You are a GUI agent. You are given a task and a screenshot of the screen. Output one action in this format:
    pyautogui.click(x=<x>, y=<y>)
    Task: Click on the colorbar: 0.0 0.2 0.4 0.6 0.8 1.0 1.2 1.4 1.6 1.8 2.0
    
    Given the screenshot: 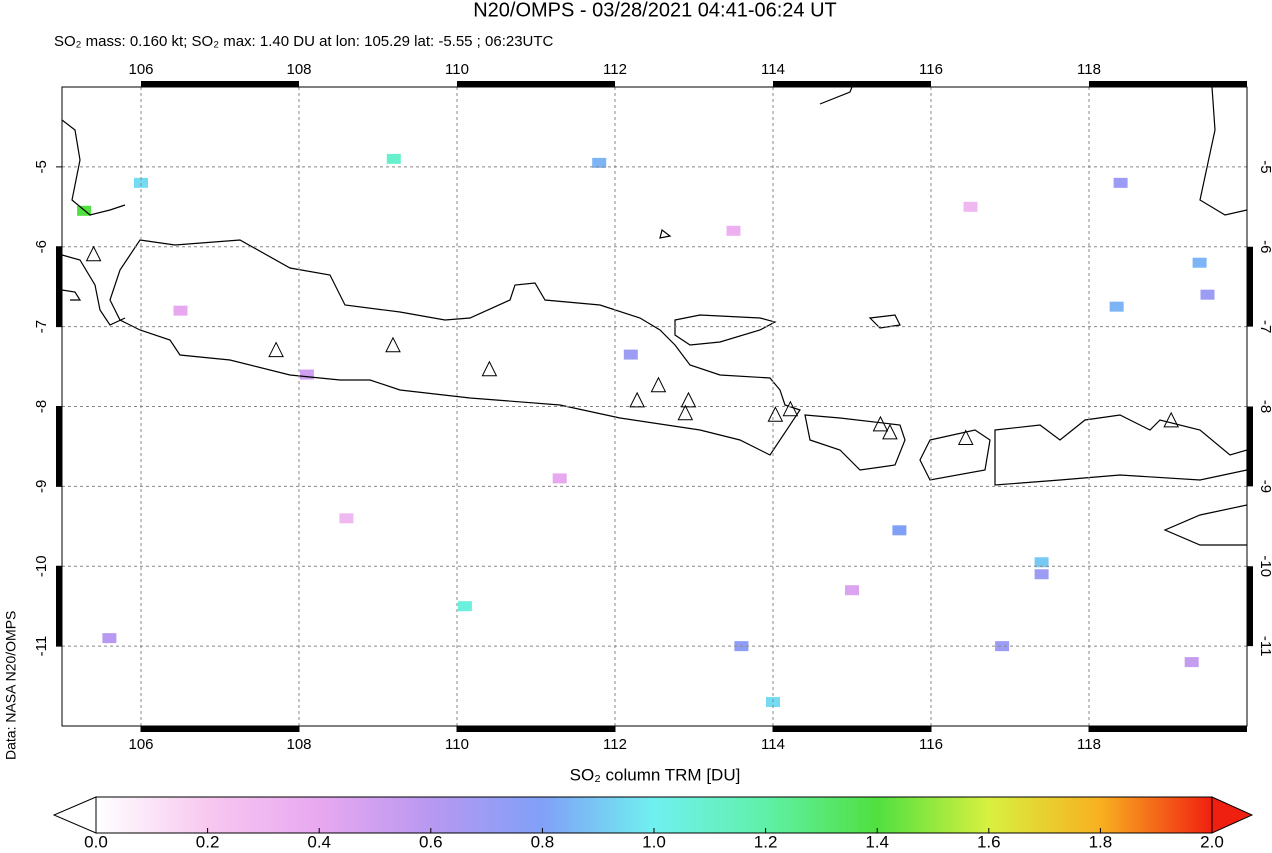 What is the action you would take?
    pyautogui.click(x=653, y=823)
    